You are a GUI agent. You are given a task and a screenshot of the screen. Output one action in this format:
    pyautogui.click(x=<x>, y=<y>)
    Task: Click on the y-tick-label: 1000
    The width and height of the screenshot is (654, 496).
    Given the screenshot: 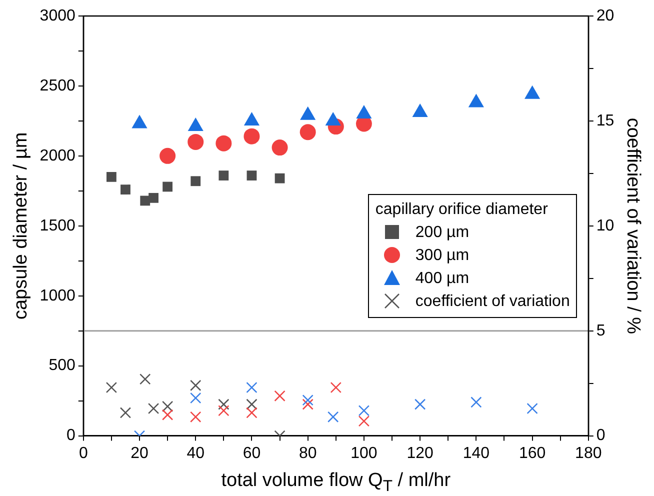 What is the action you would take?
    pyautogui.click(x=58, y=295)
    